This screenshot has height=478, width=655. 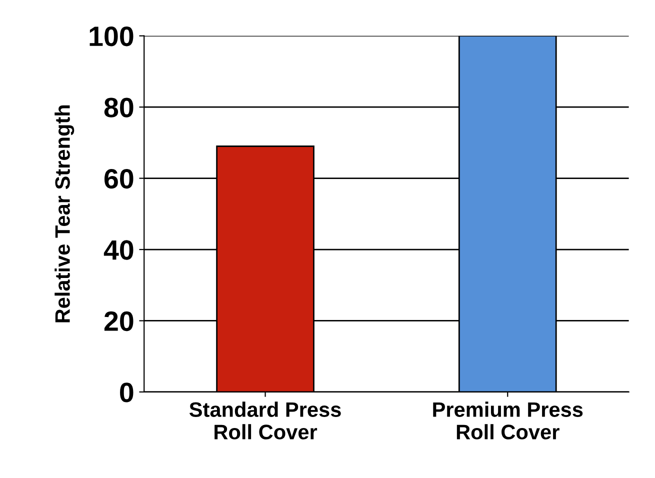 What do you see at coordinates (119, 178) in the screenshot?
I see `y-tick-label: 60` at bounding box center [119, 178].